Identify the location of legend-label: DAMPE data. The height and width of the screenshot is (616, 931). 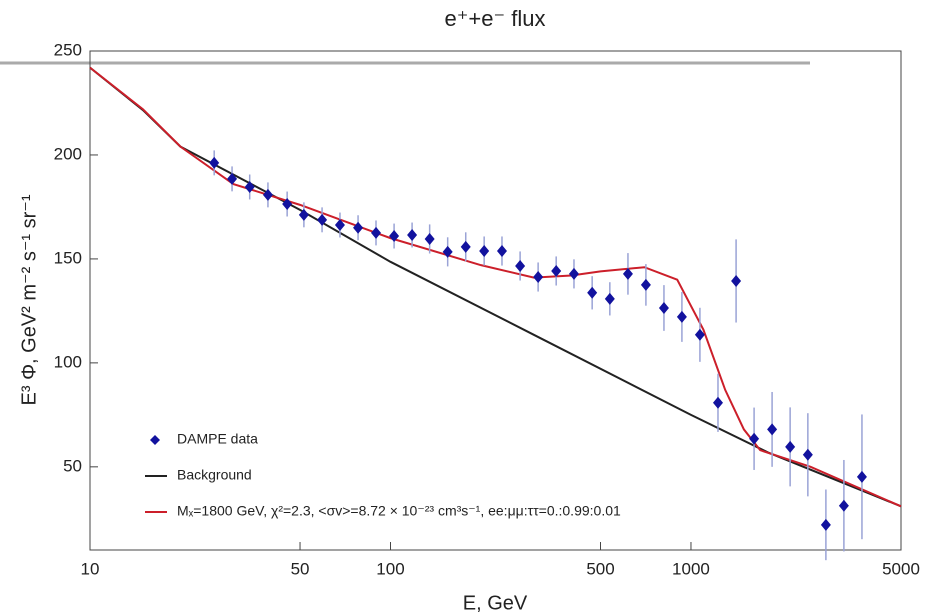
(217, 439).